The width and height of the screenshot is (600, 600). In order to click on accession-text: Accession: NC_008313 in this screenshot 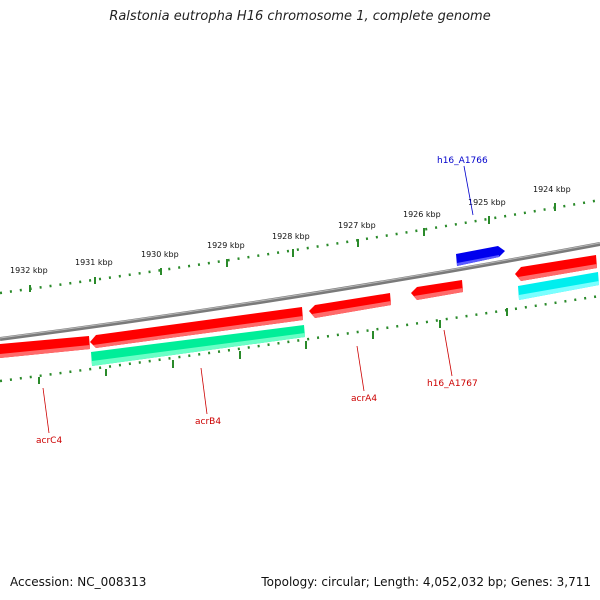, I will do `click(78, 582)`.